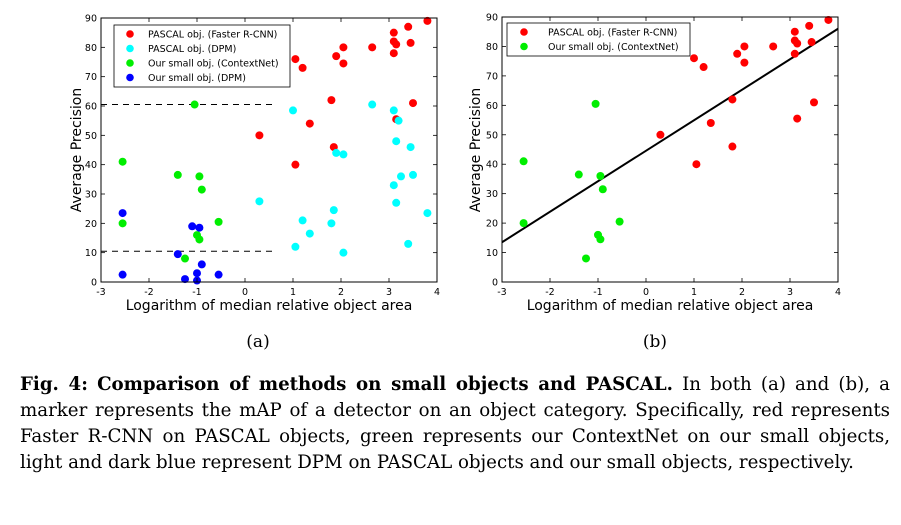  Describe the element at coordinates (646, 292) in the screenshot. I see `panel-b-xtick-label: 0` at that location.